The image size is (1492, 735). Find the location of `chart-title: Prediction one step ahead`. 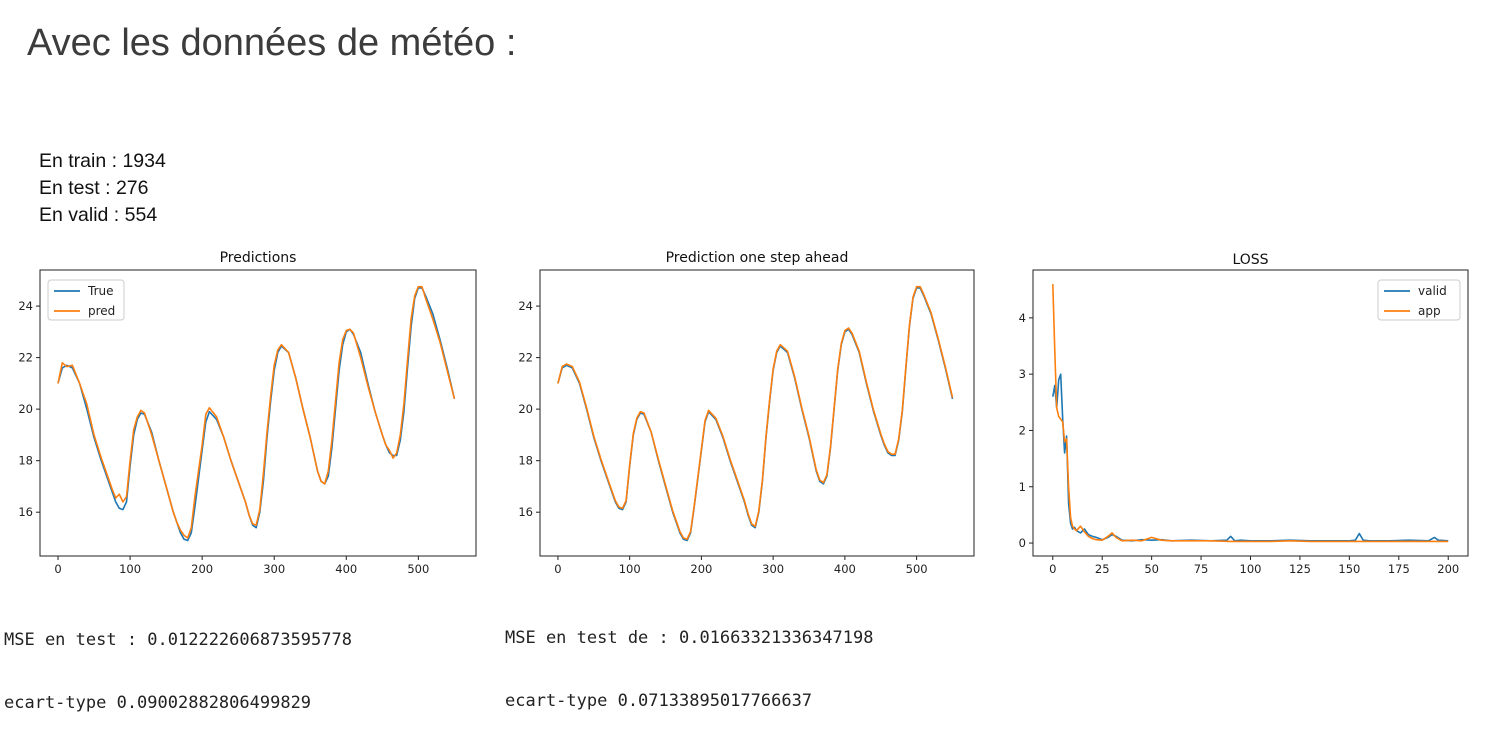

chart-title: Prediction one step ahead is located at coordinates (757, 258).